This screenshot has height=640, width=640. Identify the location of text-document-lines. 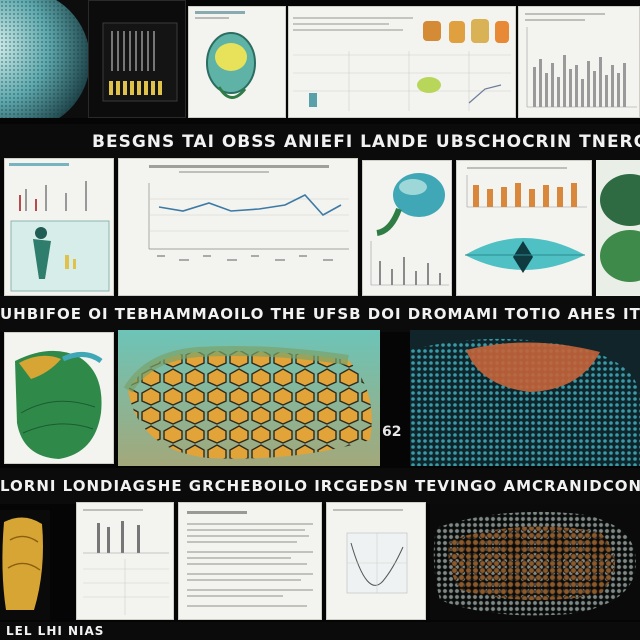
(250, 559).